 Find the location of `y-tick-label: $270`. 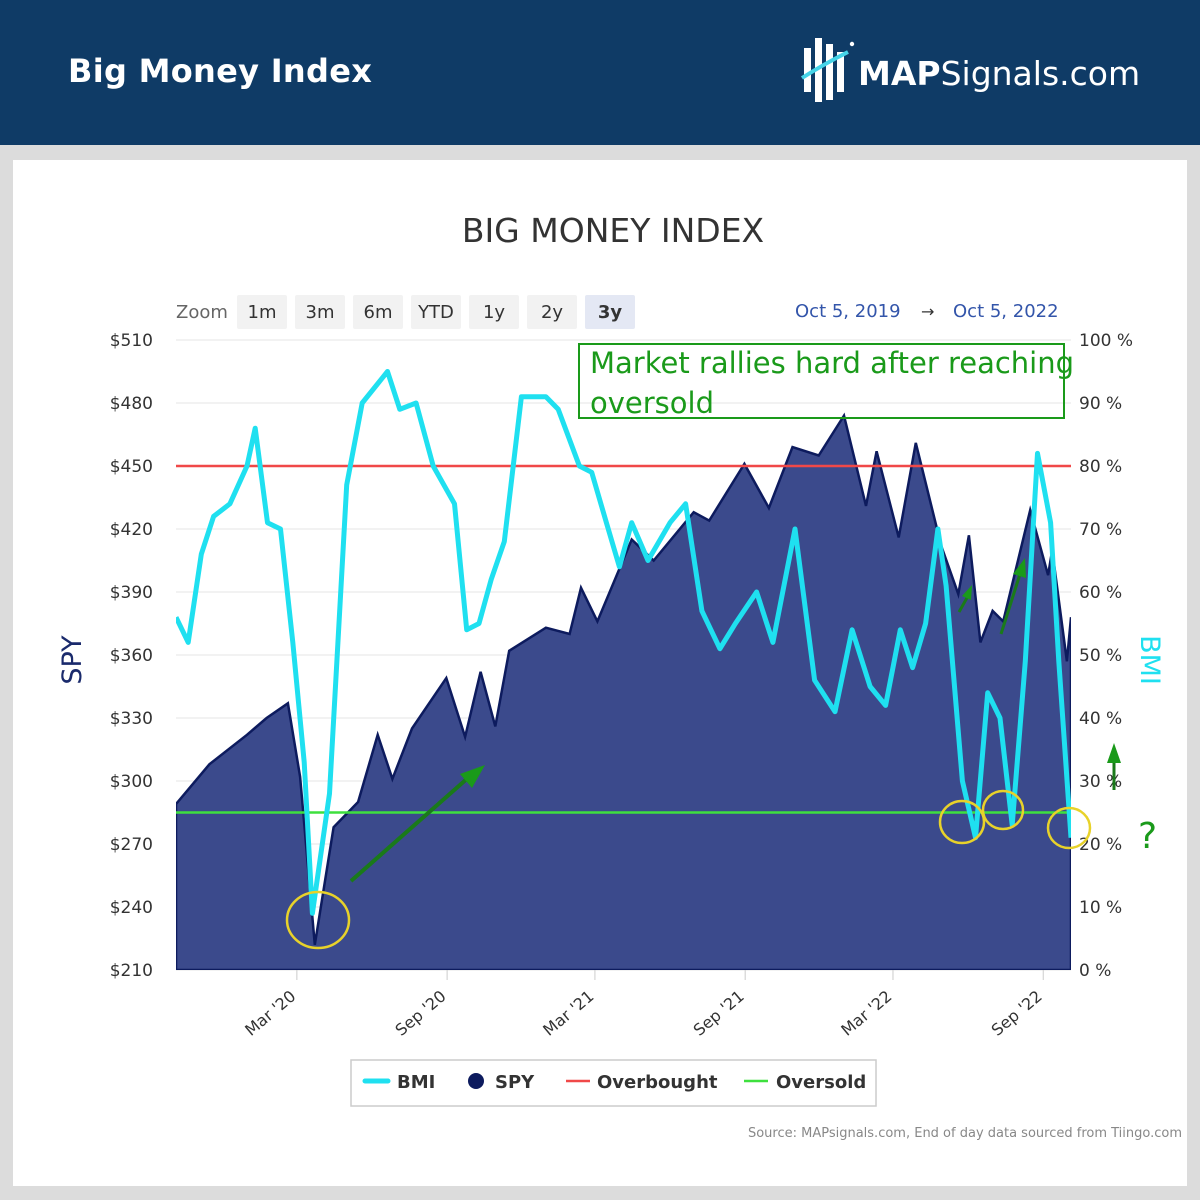

y-tick-label: $270 is located at coordinates (131, 845).